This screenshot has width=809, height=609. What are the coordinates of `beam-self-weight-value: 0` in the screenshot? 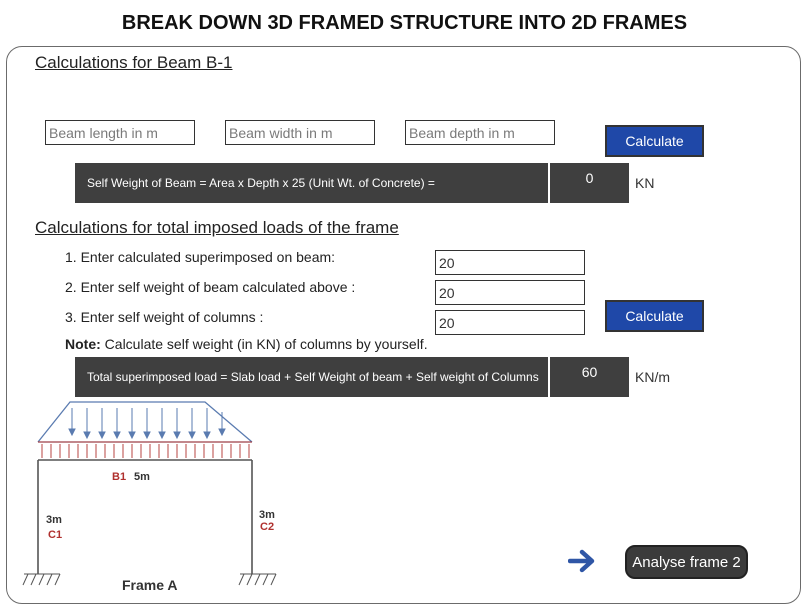 It's located at (589, 183).